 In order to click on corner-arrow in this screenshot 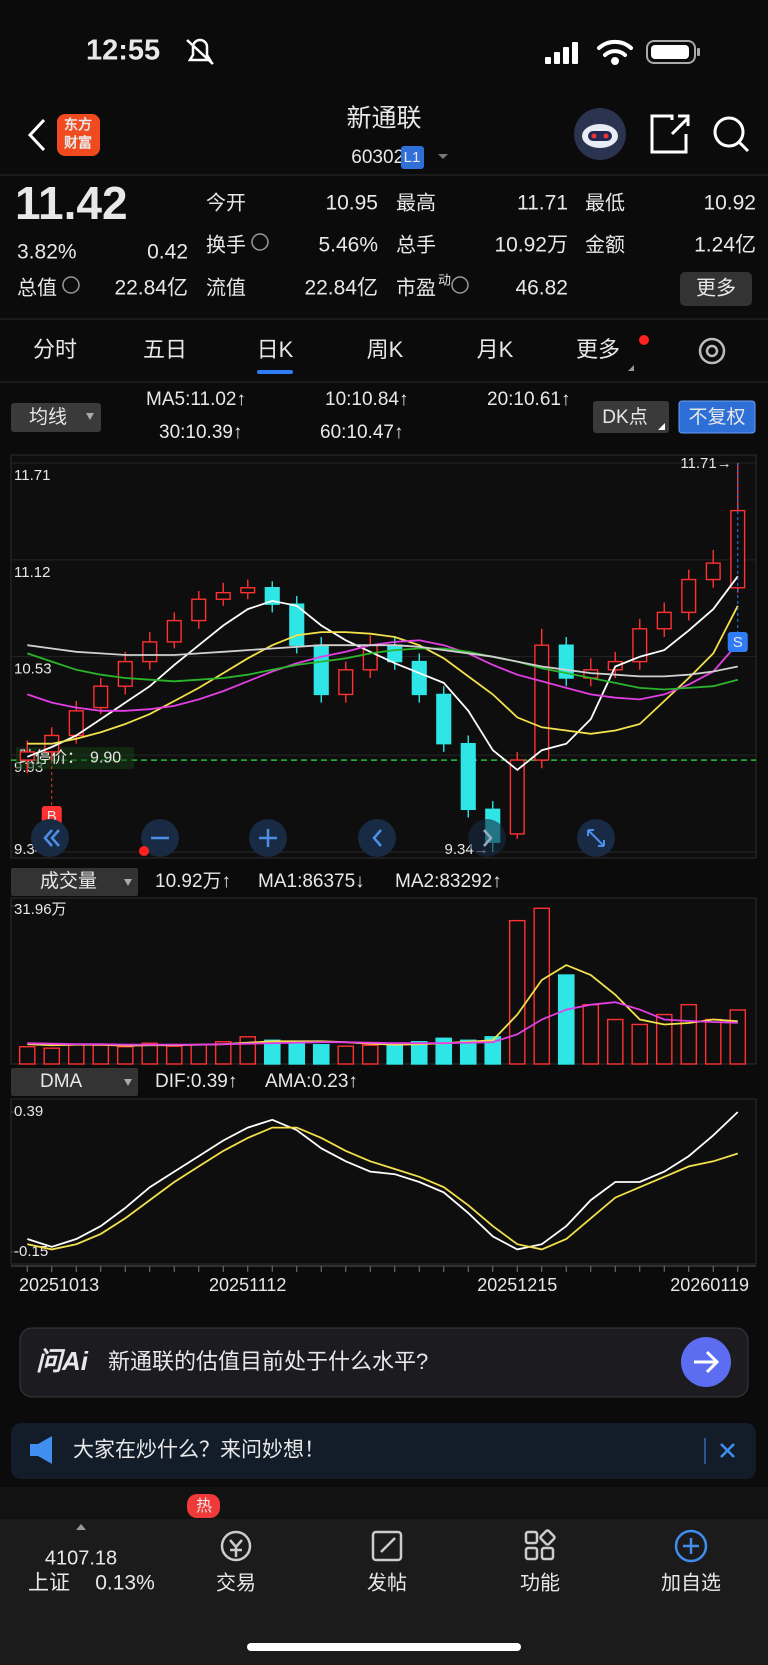, I will do `click(661, 426)`.